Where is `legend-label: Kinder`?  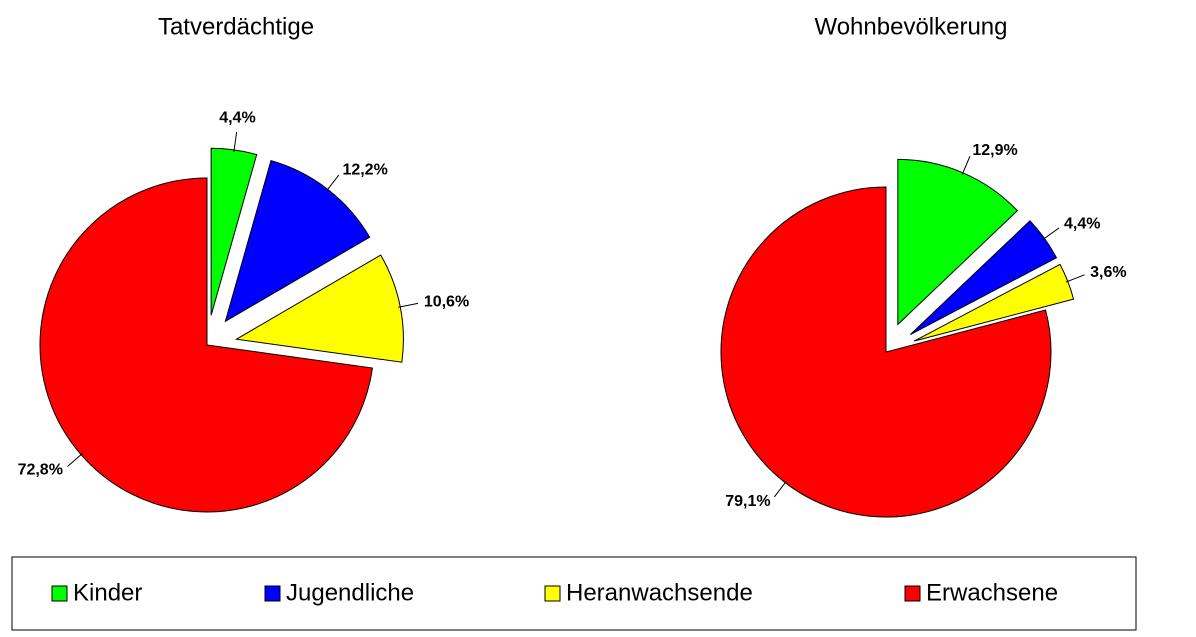
legend-label: Kinder is located at coordinates (107, 592).